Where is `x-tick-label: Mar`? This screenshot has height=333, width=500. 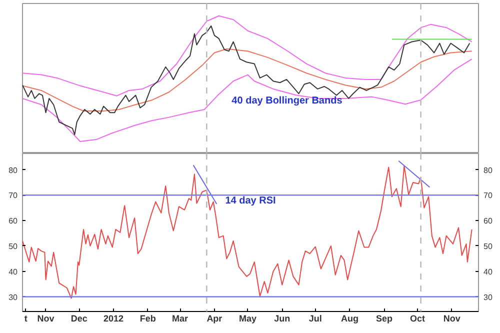 x-tick-label: Mar is located at coordinates (180, 319).